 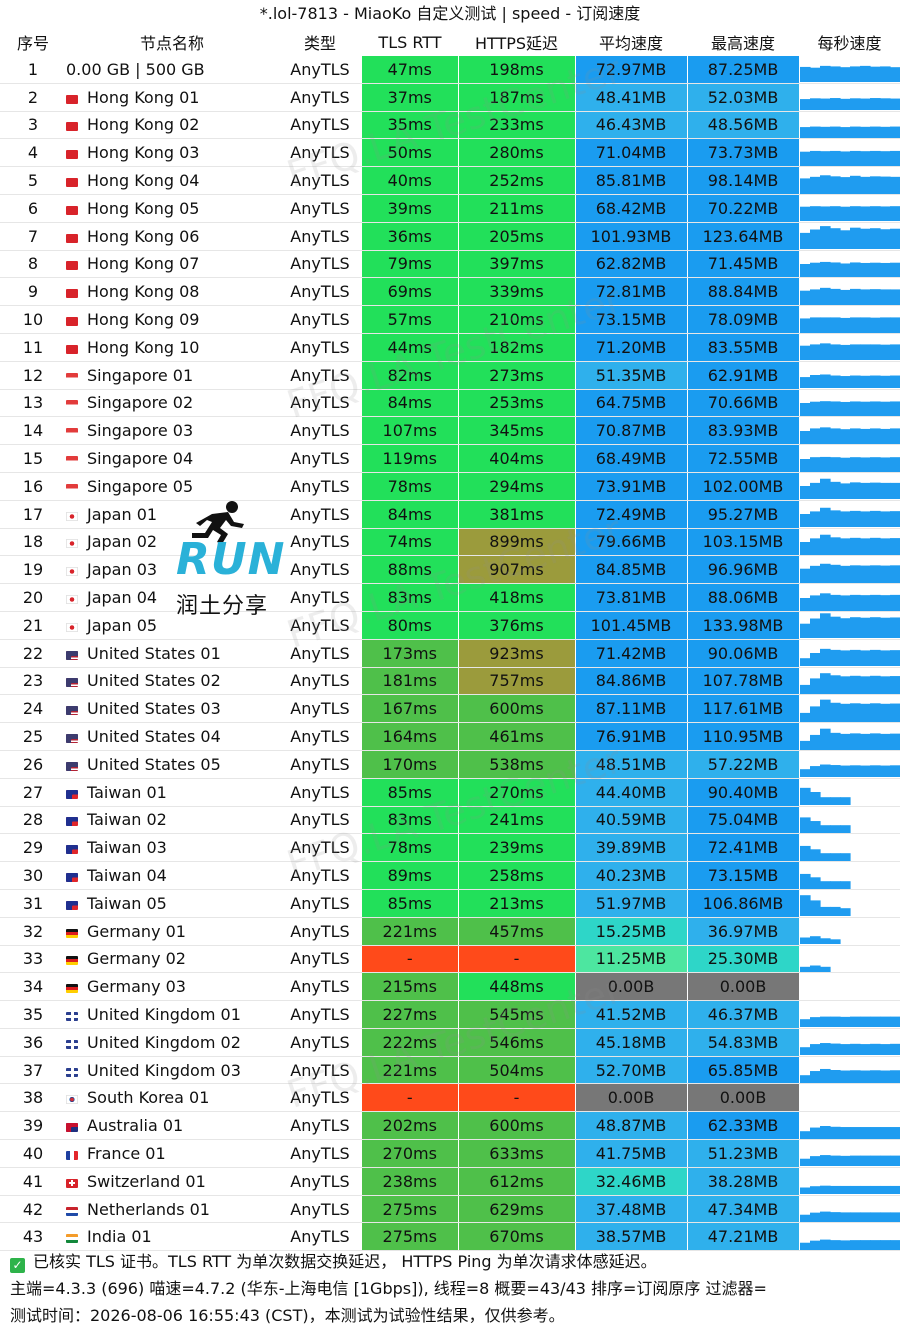 What do you see at coordinates (410, 125) in the screenshot?
I see `tls-rtt-value: 35ms` at bounding box center [410, 125].